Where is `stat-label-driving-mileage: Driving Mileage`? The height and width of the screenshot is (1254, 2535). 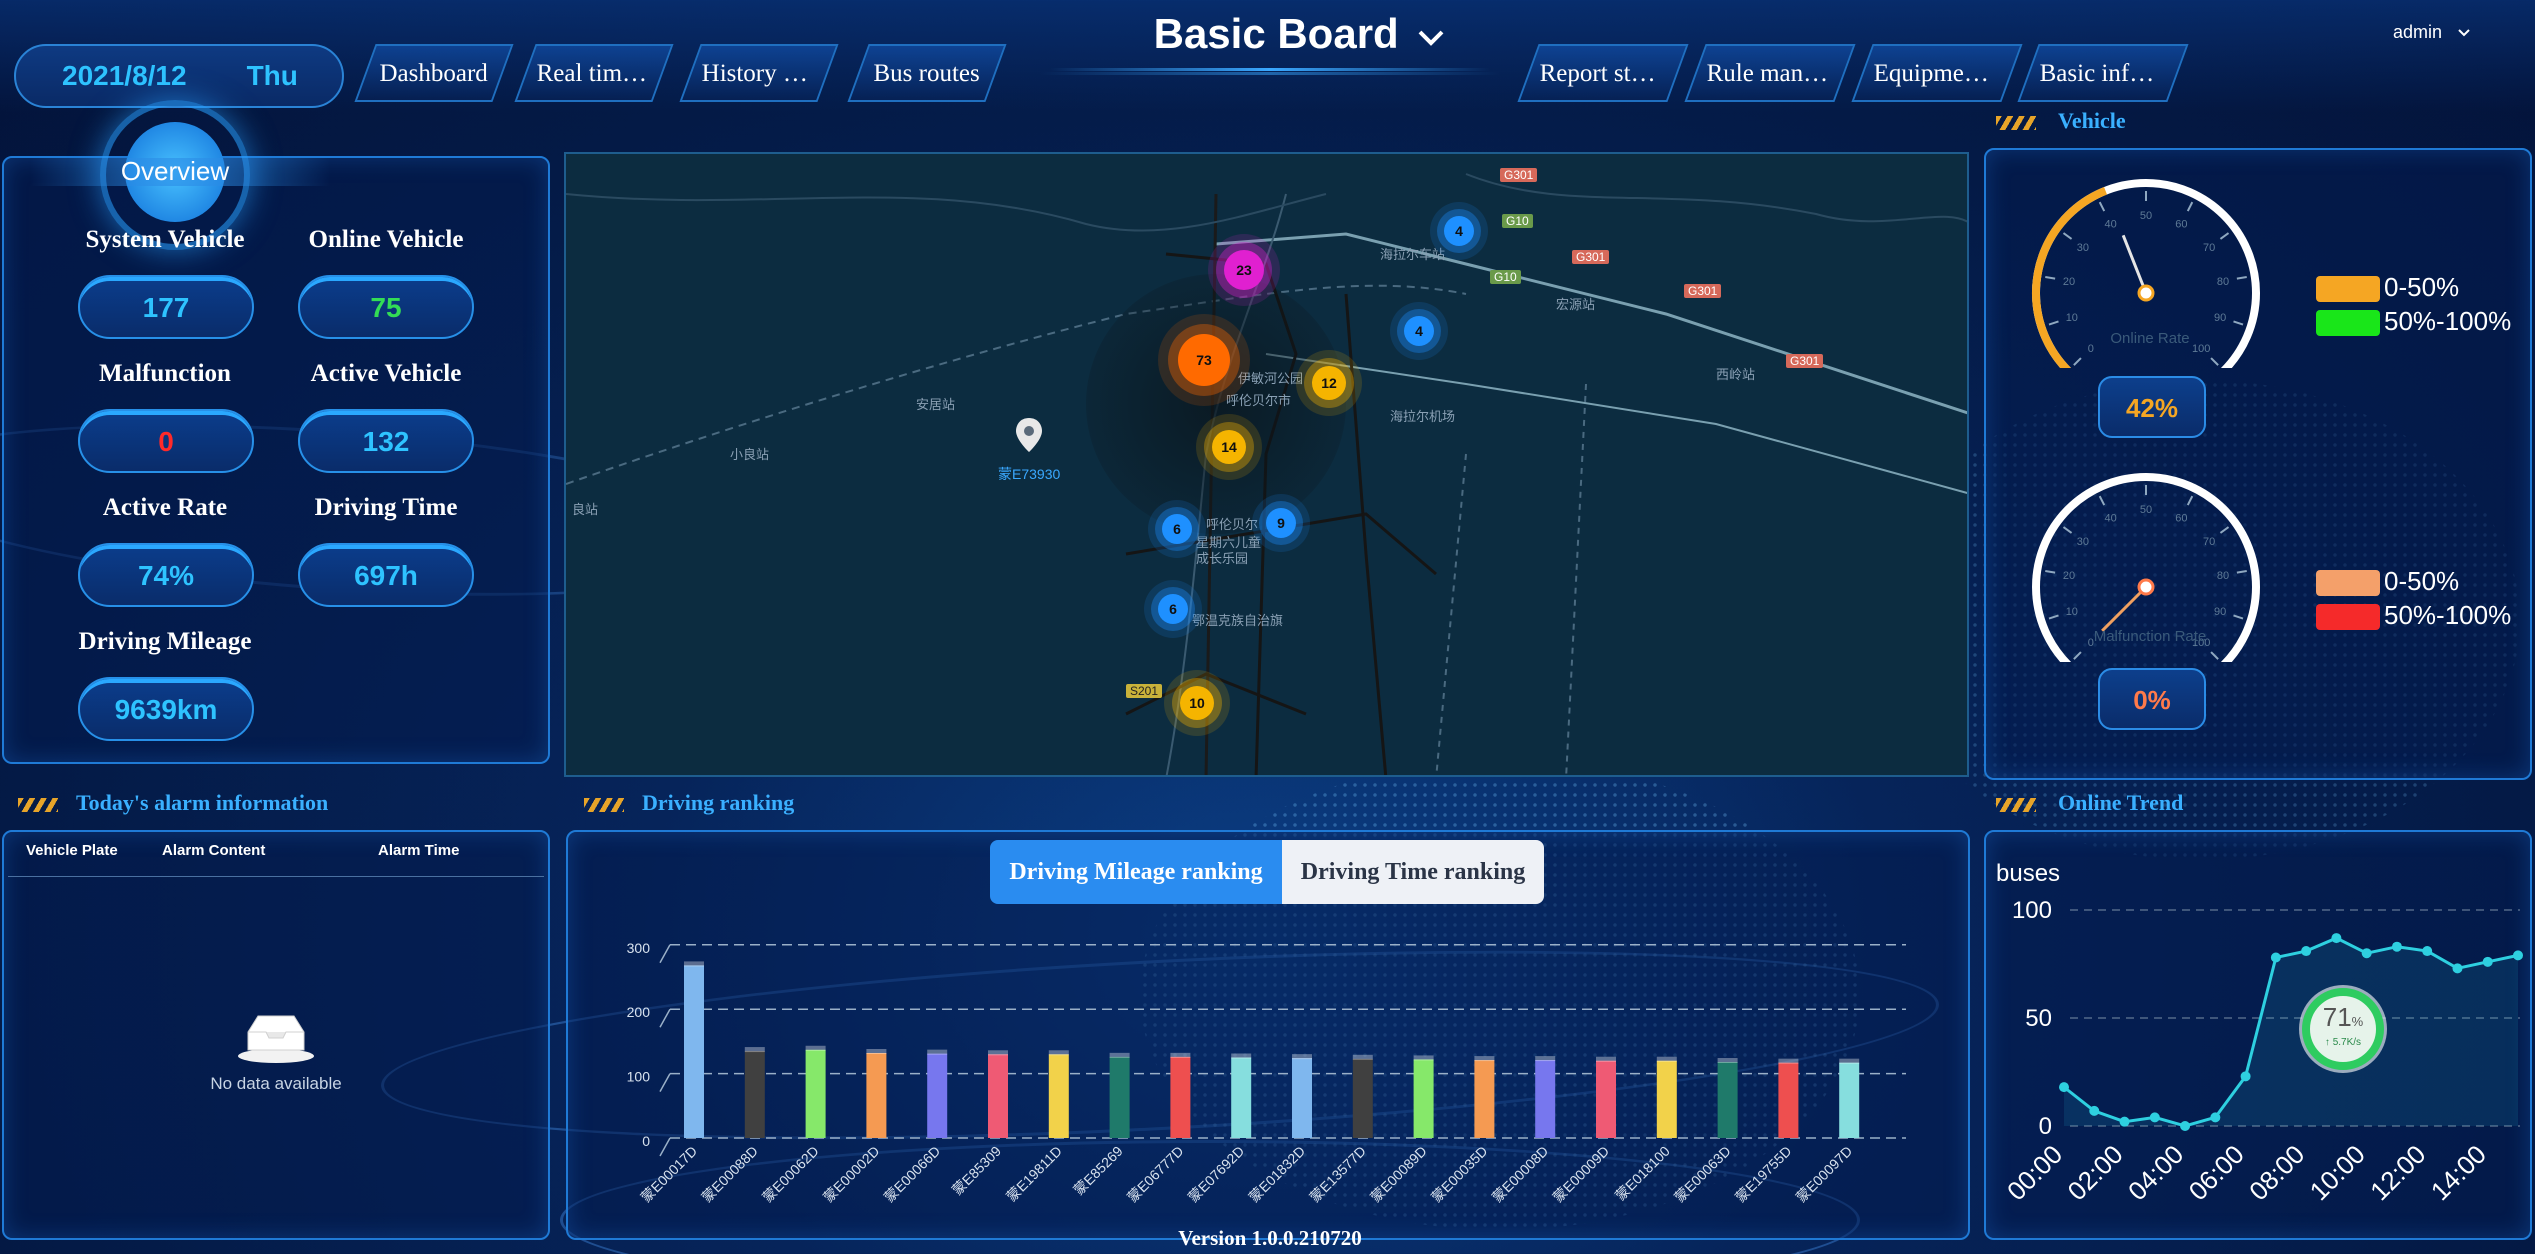
stat-label-driving-mileage: Driving Mileage is located at coordinates (165, 641).